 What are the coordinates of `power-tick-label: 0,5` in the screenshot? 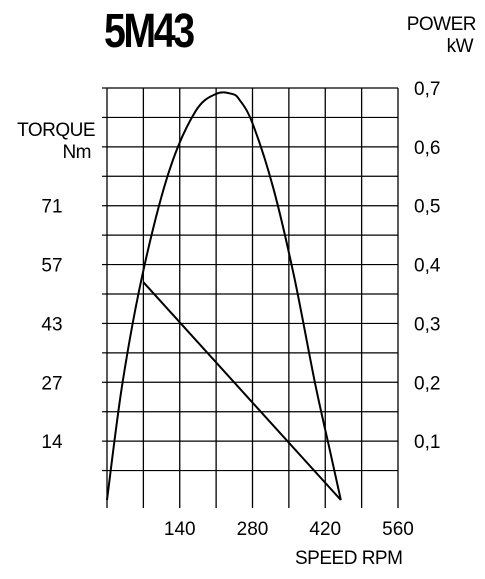 It's located at (427, 207).